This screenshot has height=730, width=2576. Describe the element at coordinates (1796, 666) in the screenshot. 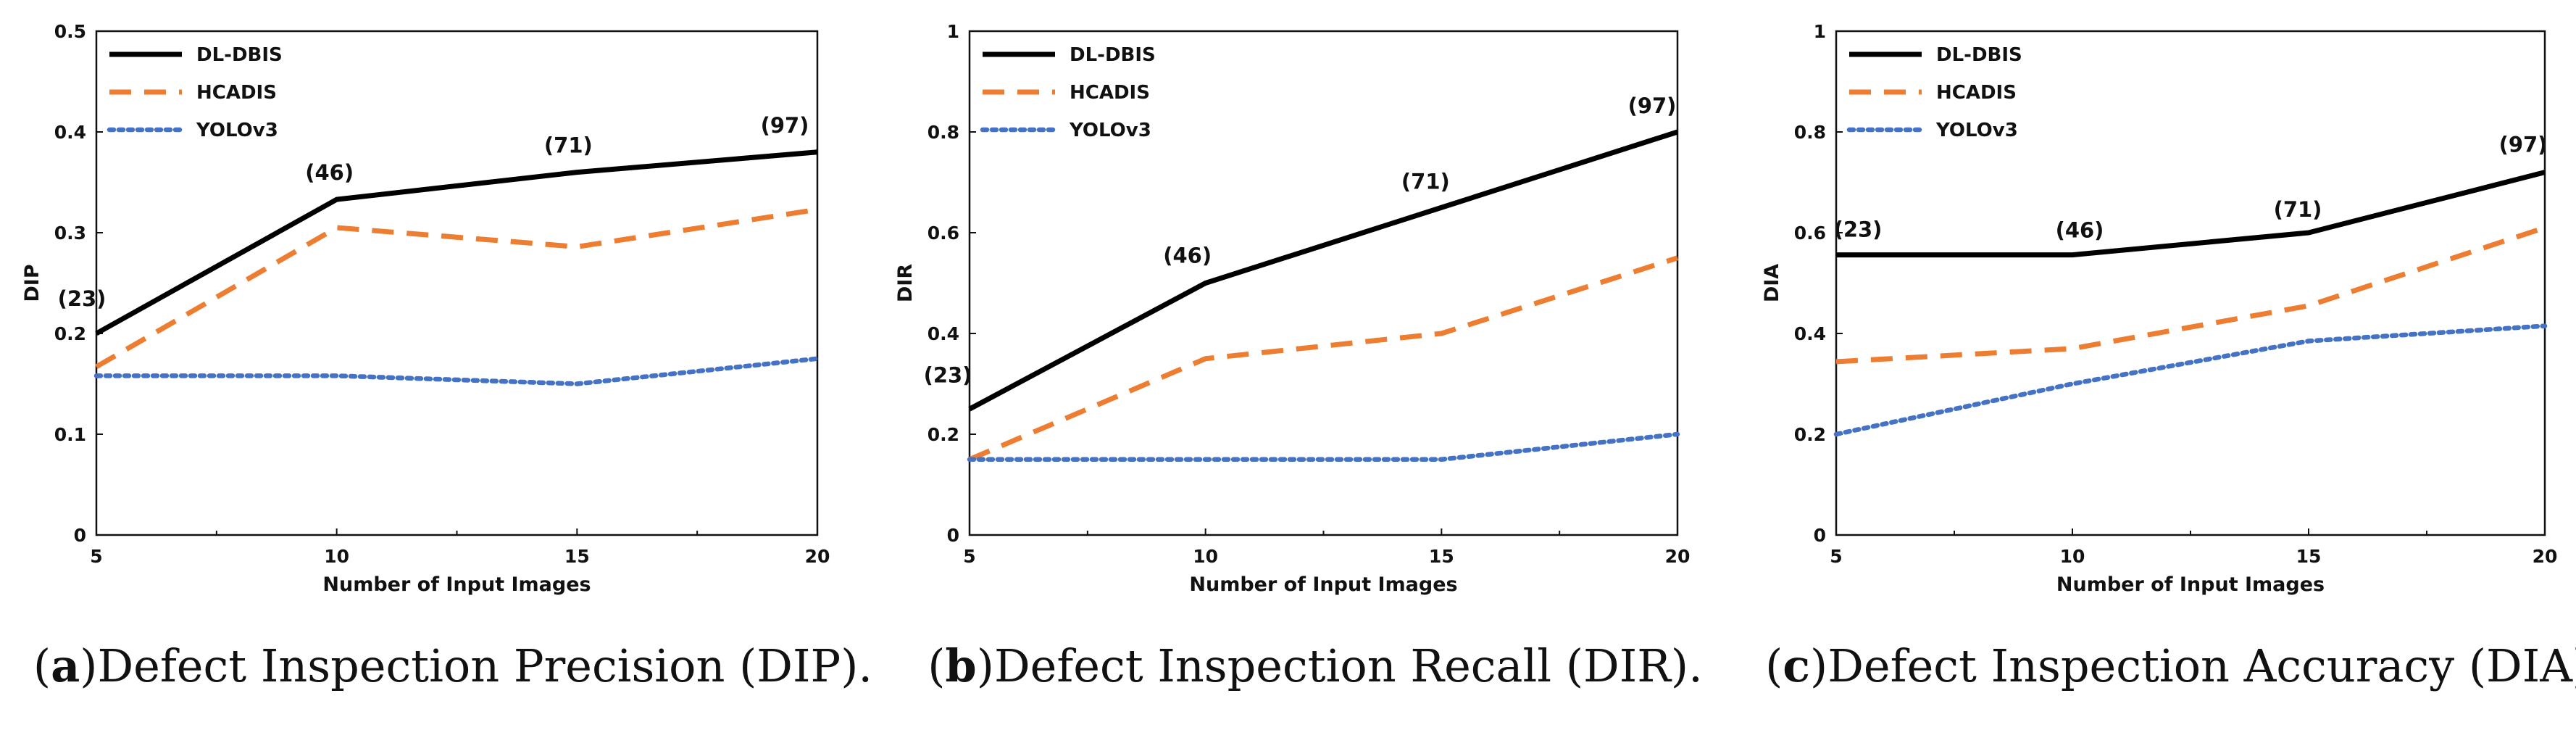

I see `panel-letter: c` at that location.